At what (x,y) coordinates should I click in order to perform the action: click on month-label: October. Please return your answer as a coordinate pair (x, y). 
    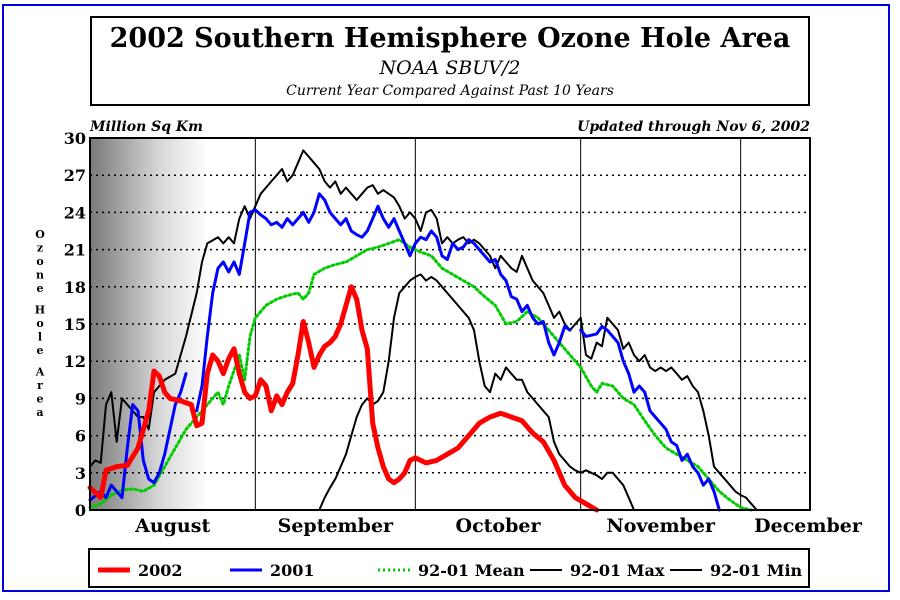
    Looking at the image, I should click on (499, 526).